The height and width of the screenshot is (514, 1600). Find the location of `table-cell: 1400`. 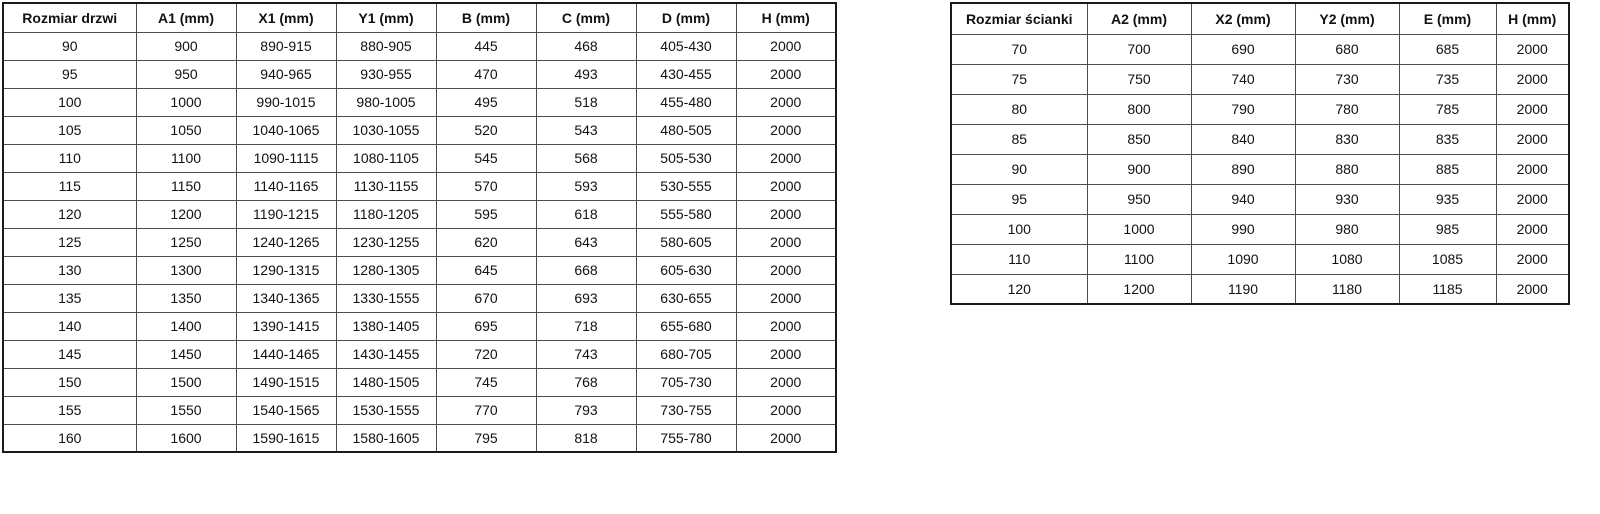

table-cell: 1400 is located at coordinates (186, 326).